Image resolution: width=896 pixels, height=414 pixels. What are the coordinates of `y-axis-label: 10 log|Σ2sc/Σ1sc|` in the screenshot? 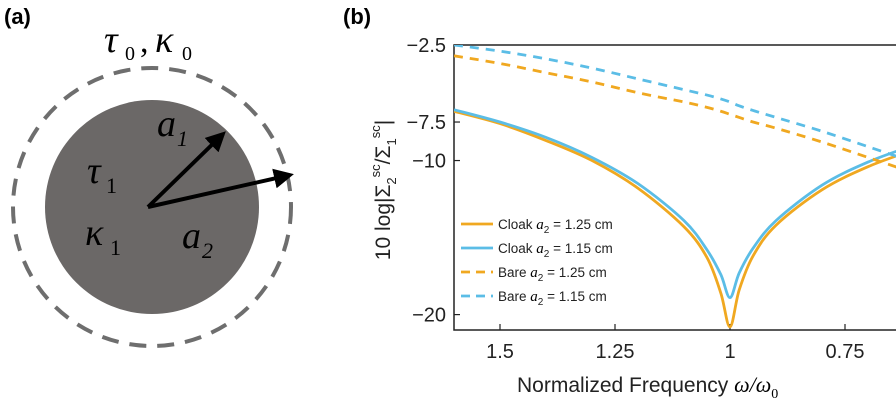 It's located at (383, 190).